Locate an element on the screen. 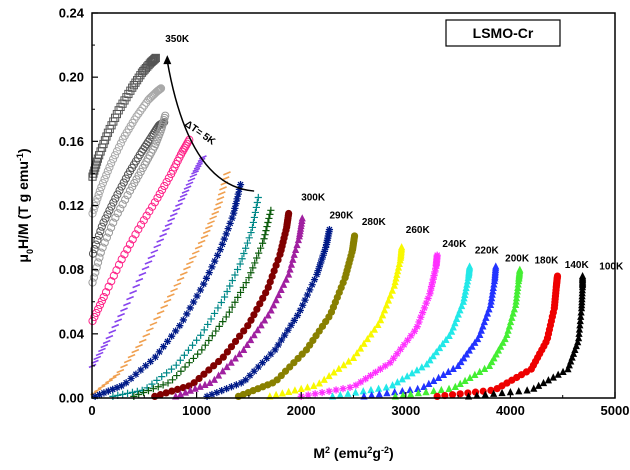 Image resolution: width=630 pixels, height=470 pixels. legend-box is located at coordinates (503, 33).